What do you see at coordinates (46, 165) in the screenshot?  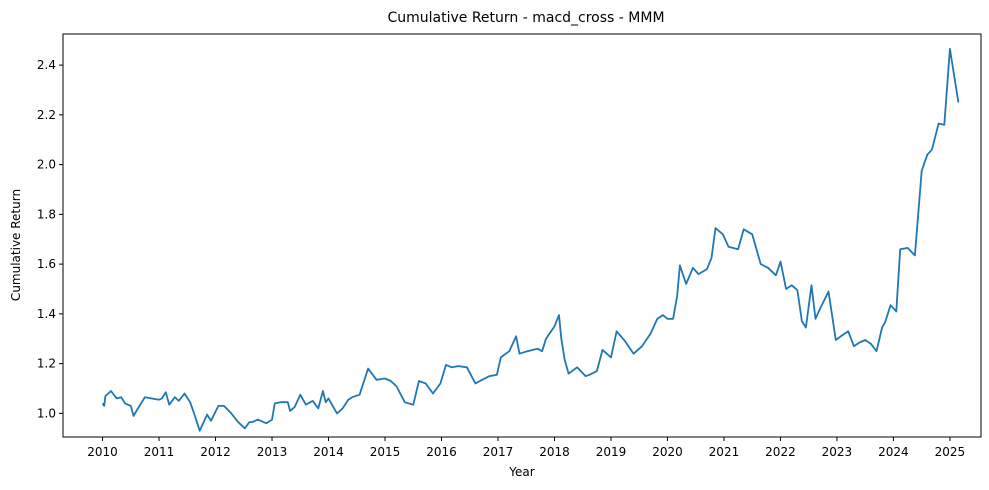 I see `y-tick-label: 2.0` at bounding box center [46, 165].